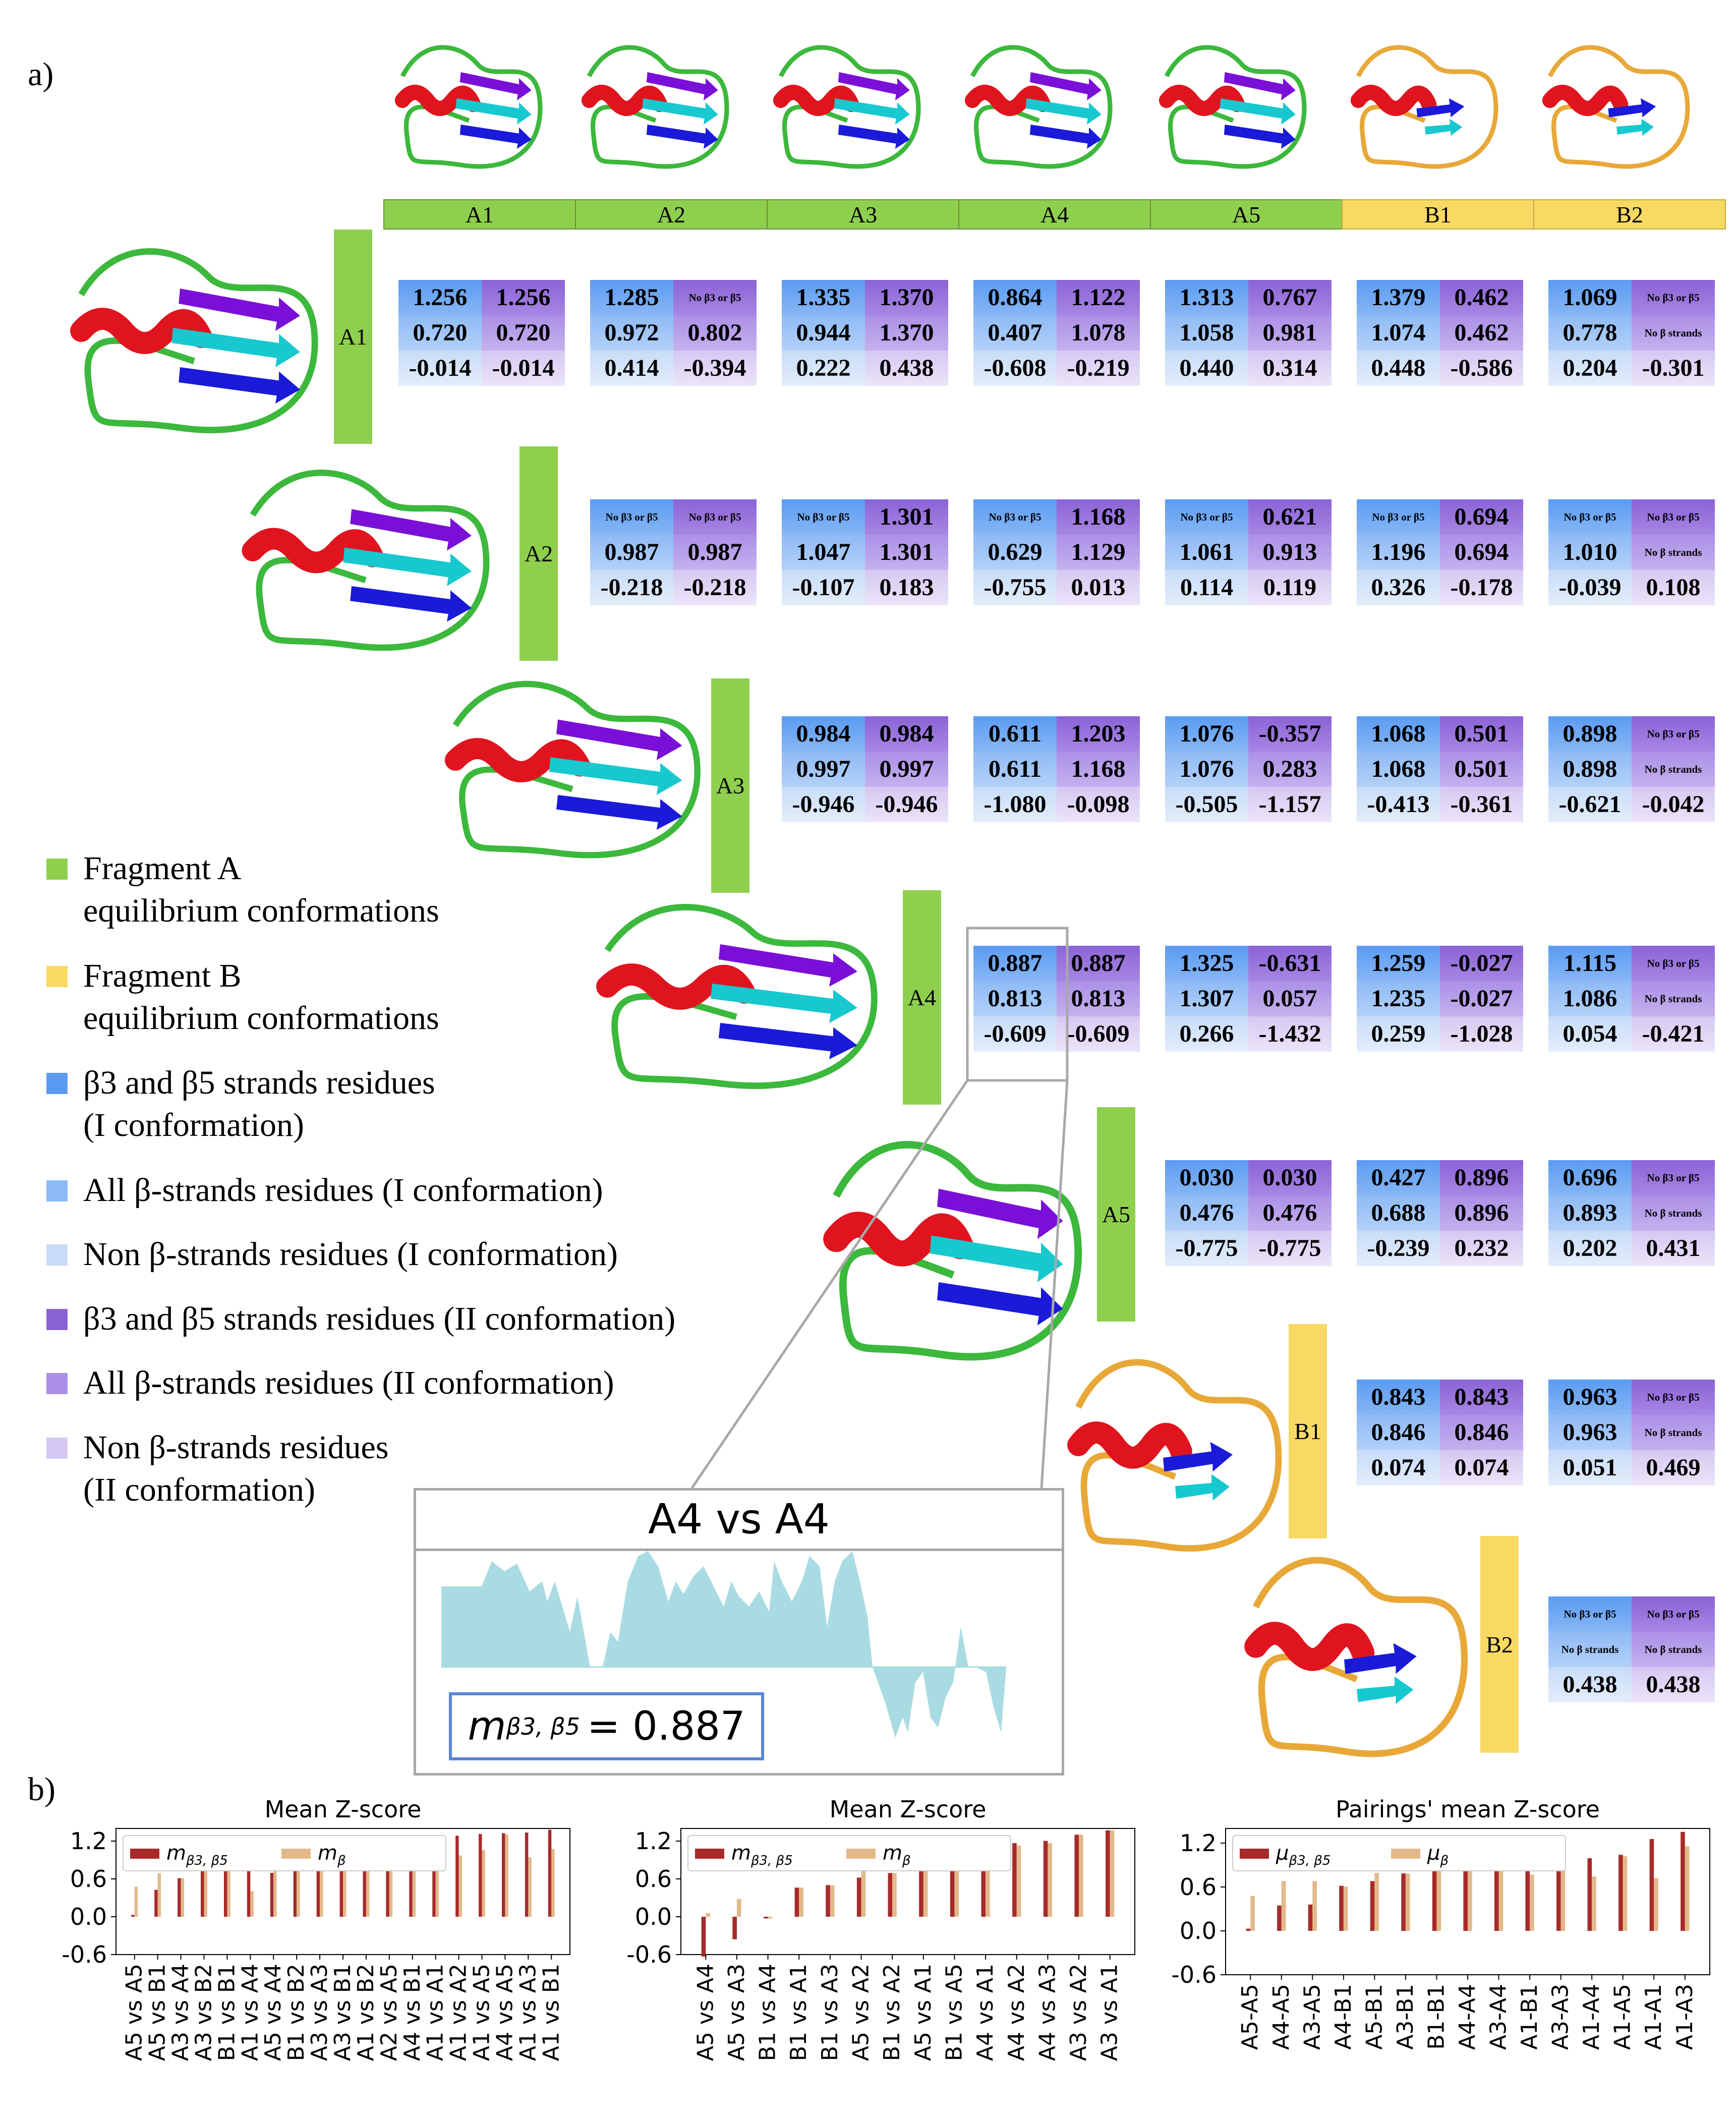 The image size is (1736, 2119). I want to click on table-cell: 0.283, so click(1290, 769).